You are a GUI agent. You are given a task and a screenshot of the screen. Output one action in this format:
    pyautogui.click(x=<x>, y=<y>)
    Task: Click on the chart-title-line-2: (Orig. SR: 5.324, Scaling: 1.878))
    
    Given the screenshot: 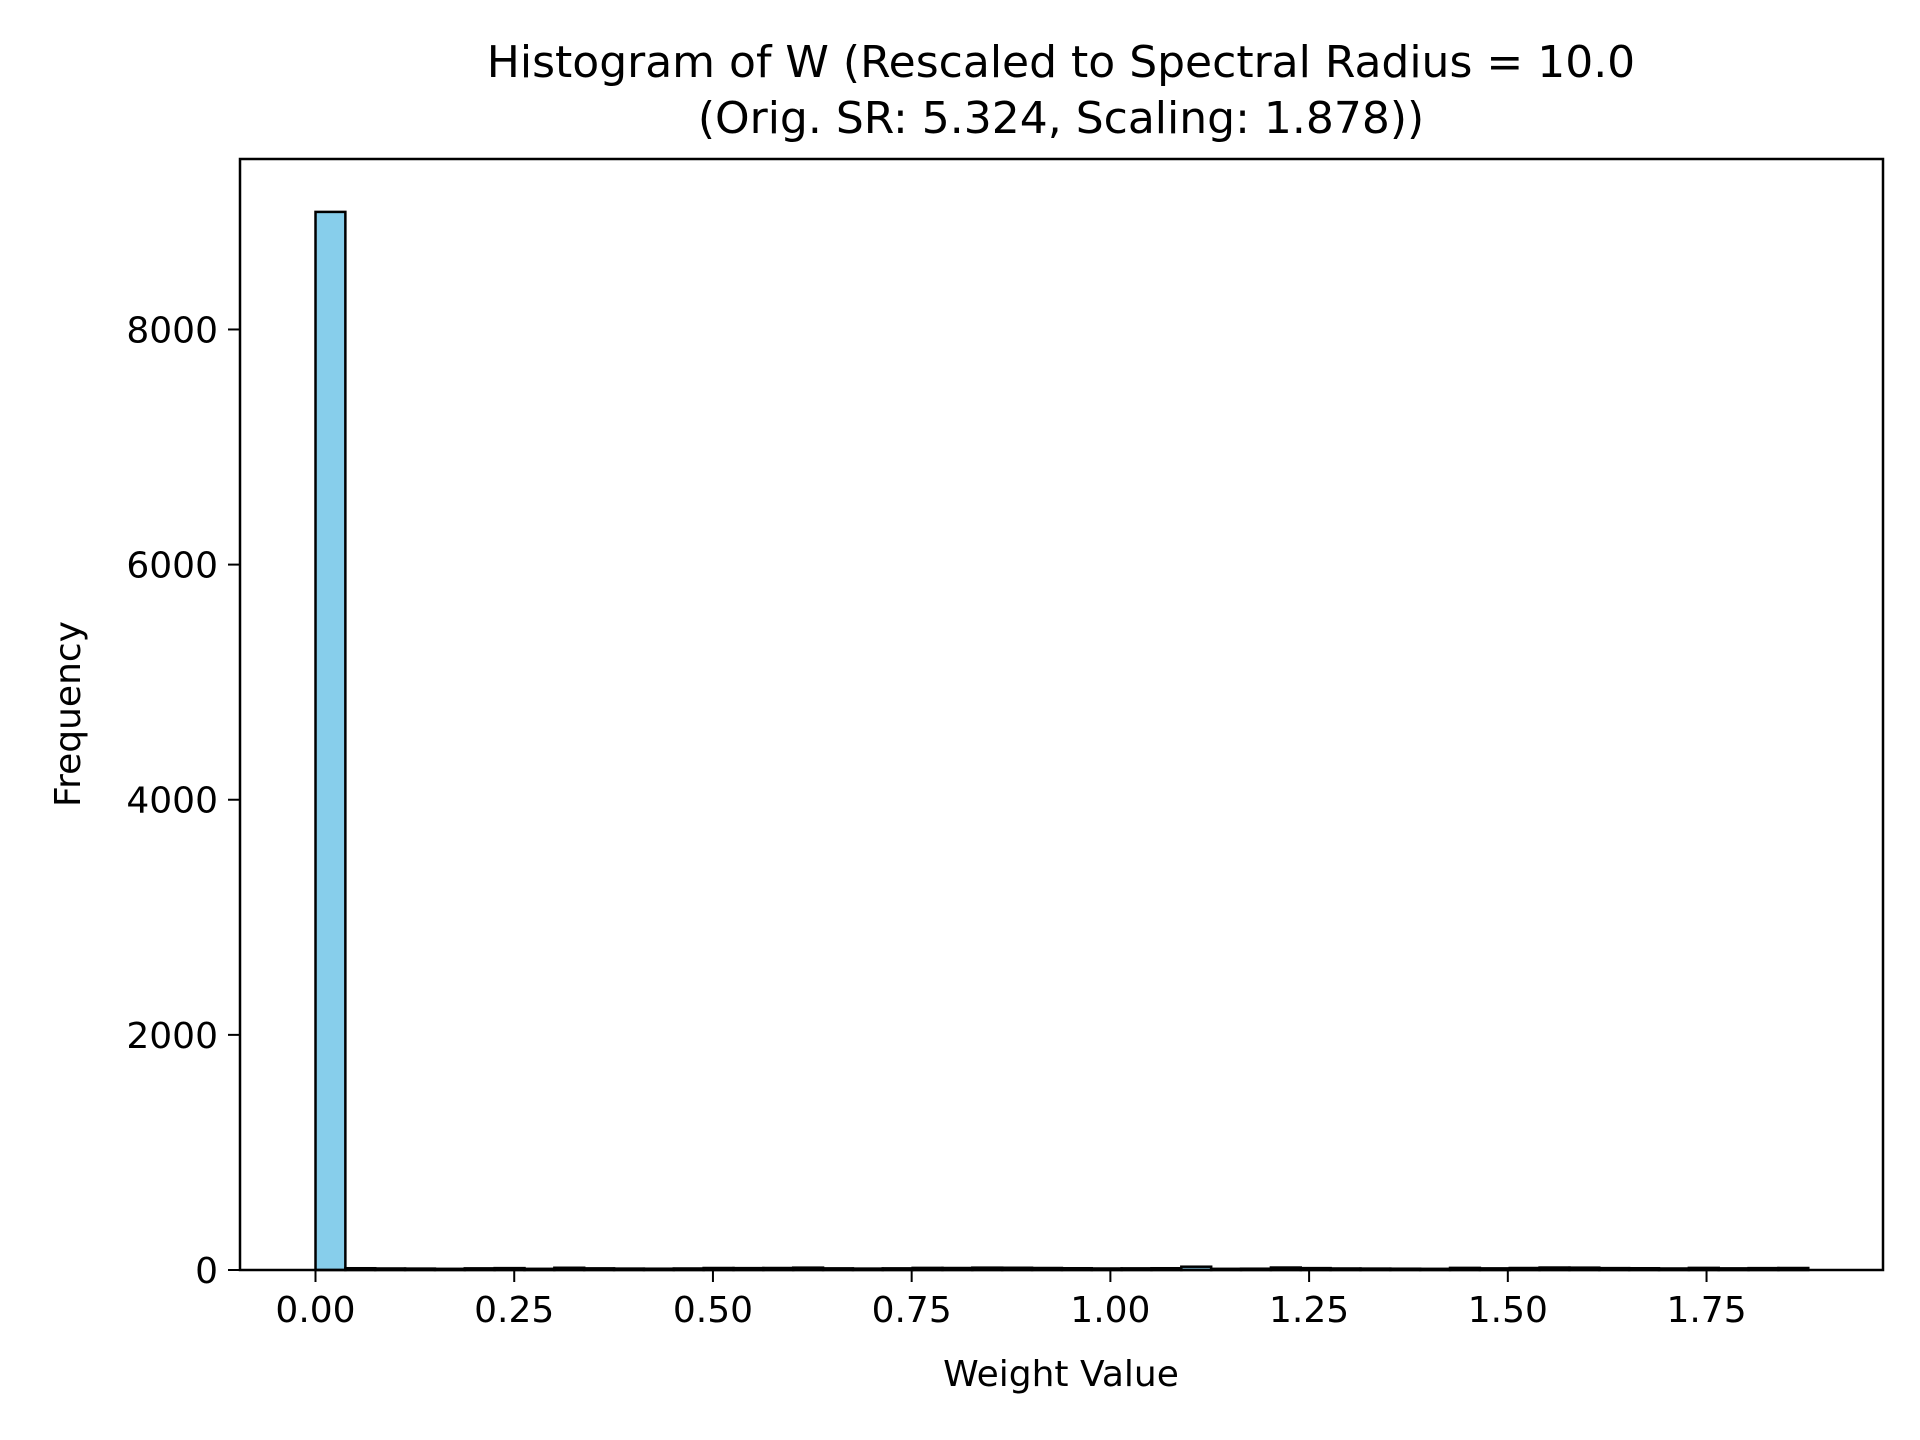 What is the action you would take?
    pyautogui.click(x=1061, y=118)
    